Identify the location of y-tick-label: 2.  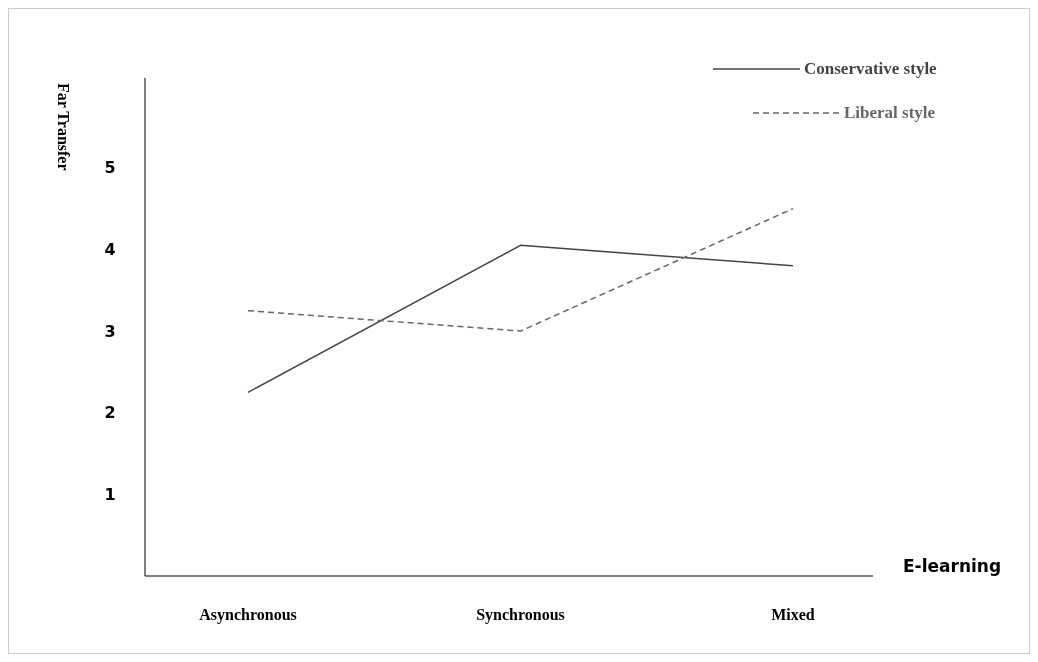
(110, 413).